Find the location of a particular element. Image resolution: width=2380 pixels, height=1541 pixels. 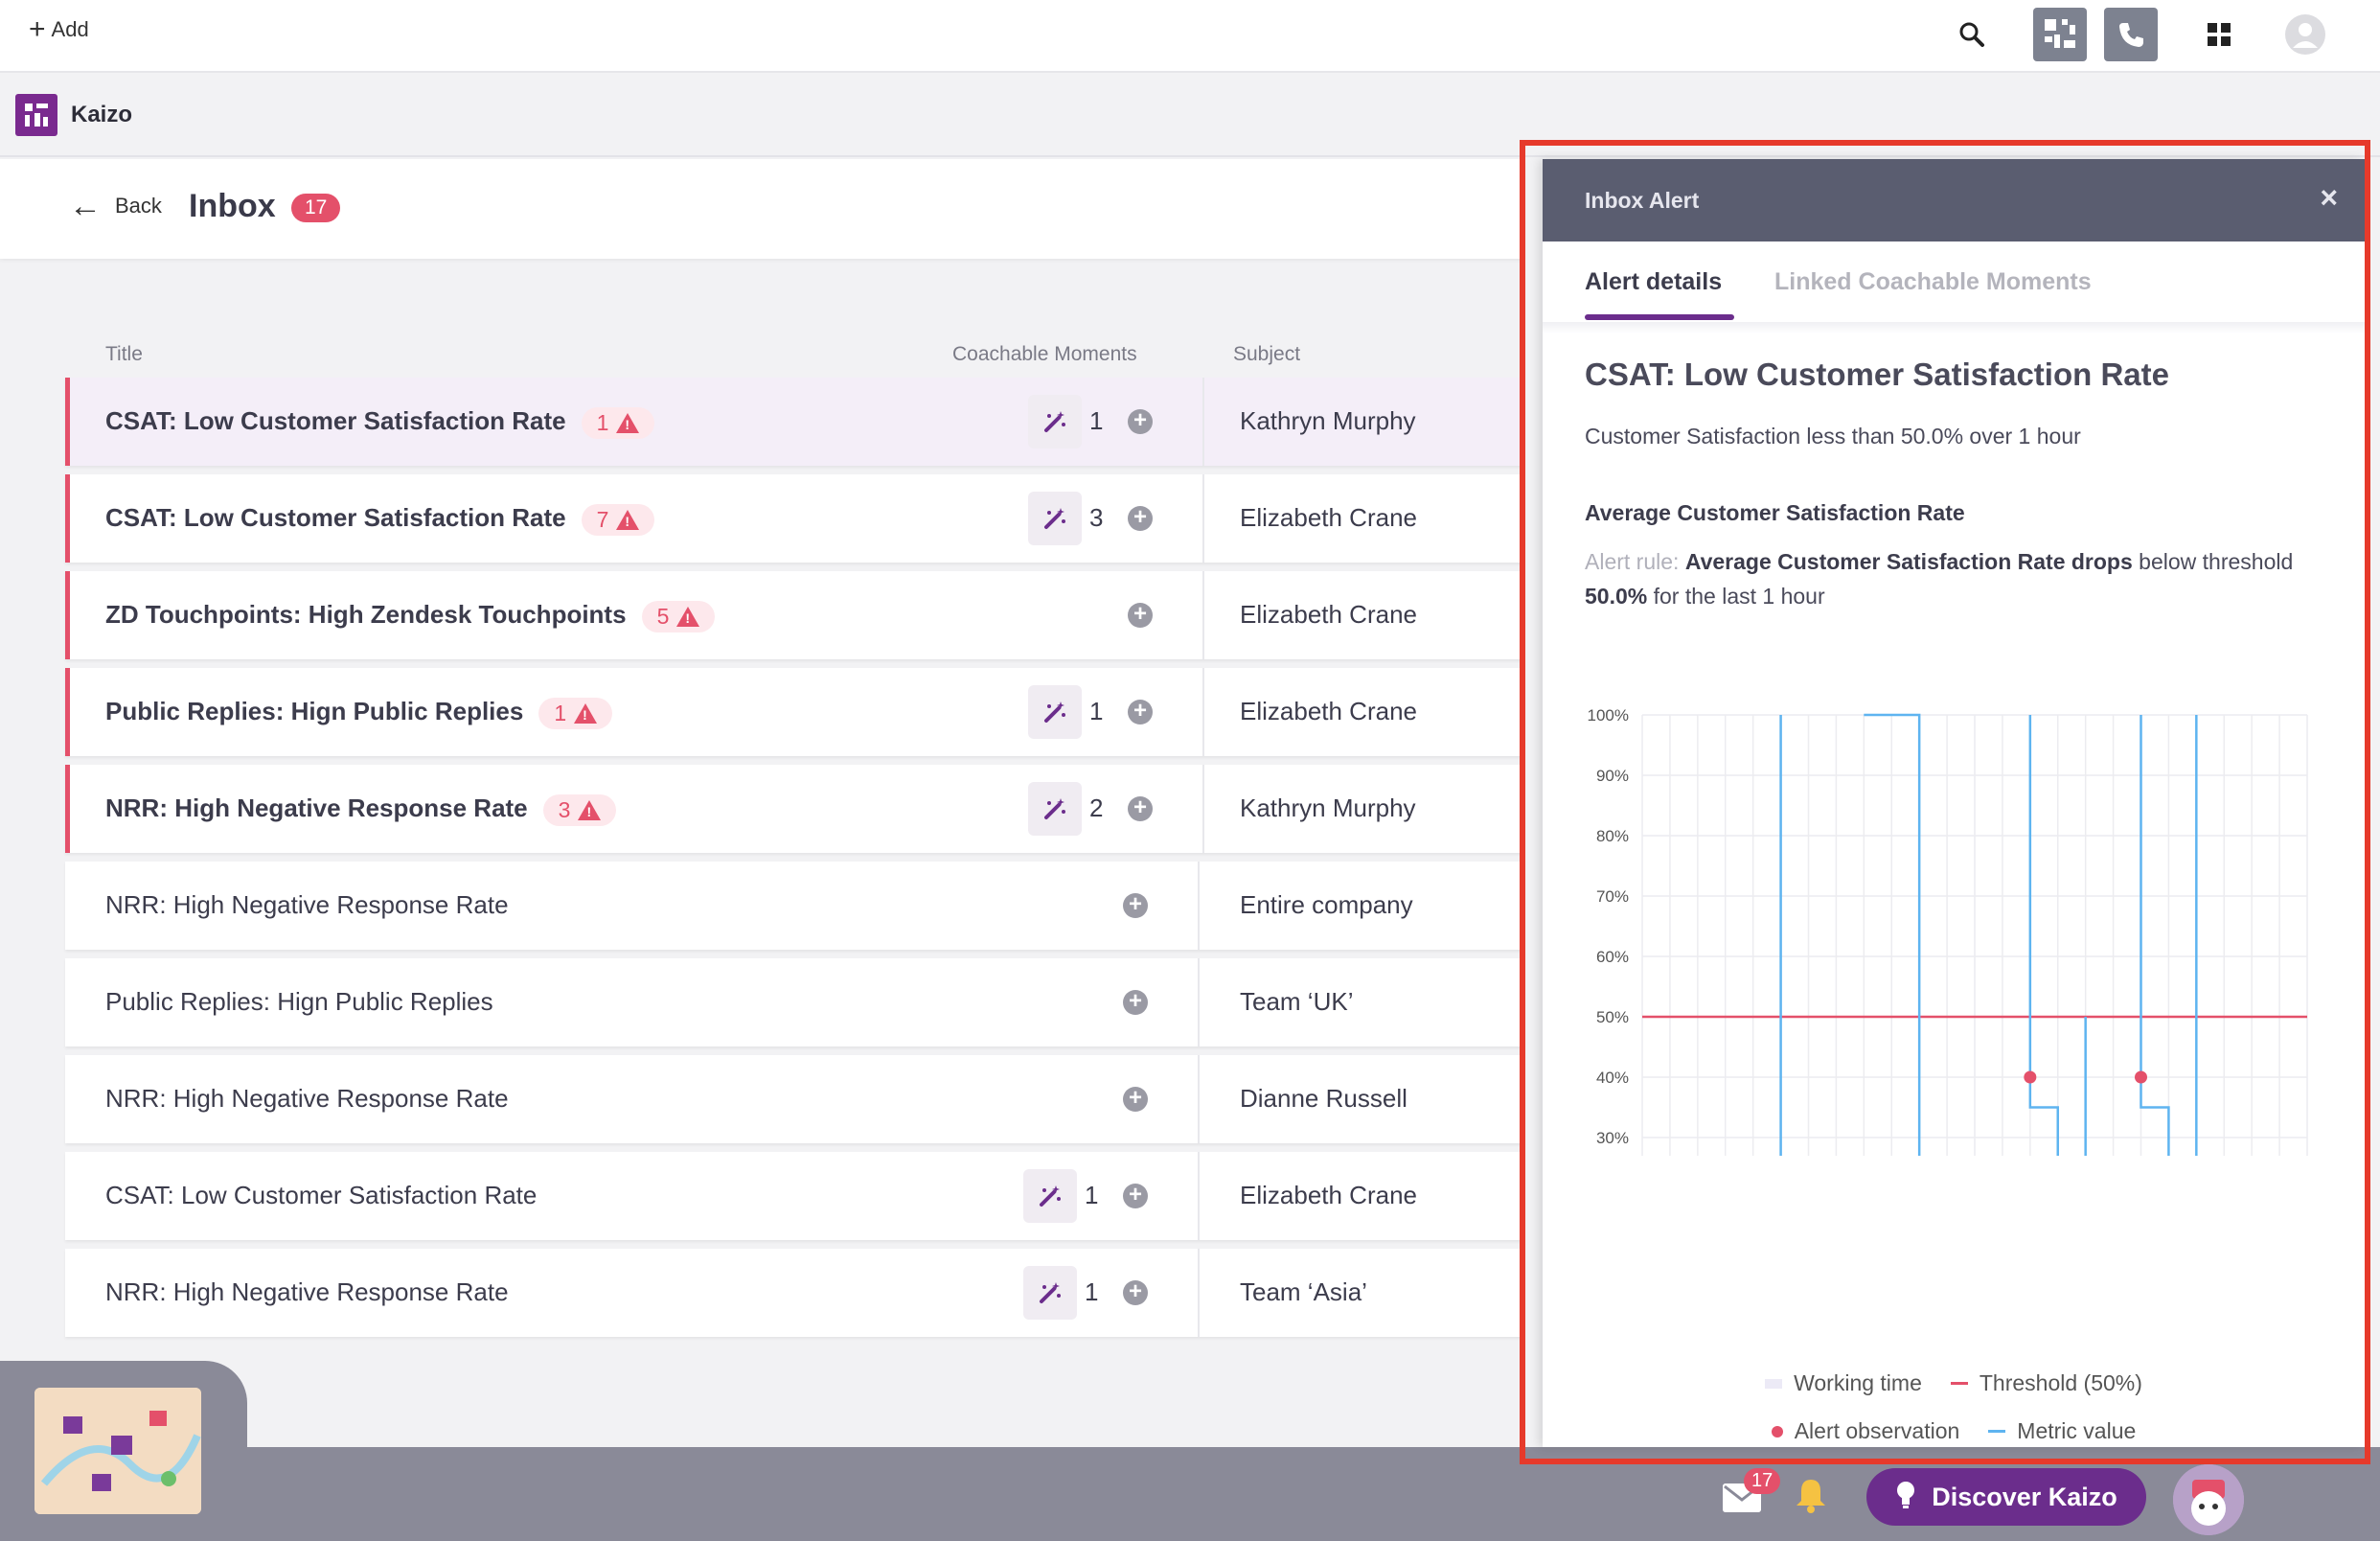

column-header-title: Title is located at coordinates (124, 354).